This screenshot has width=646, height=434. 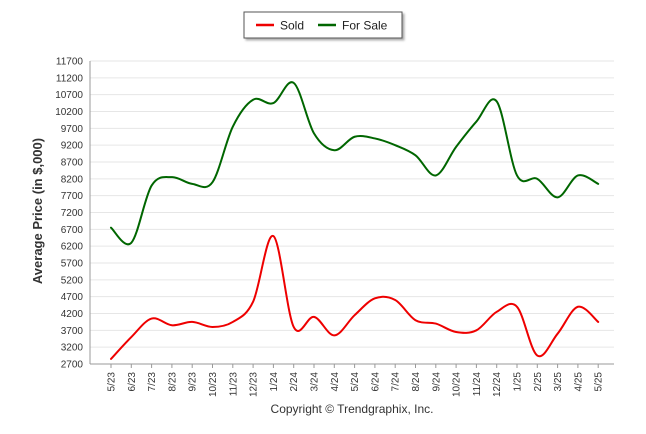 I want to click on y-tick-label: 3200, so click(x=72, y=348).